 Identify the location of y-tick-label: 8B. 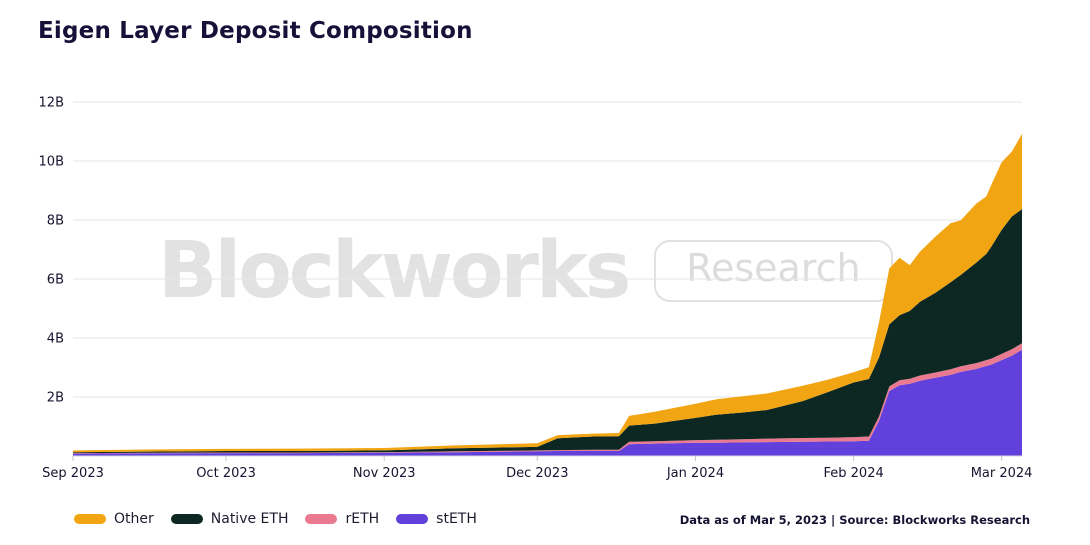
(55, 221).